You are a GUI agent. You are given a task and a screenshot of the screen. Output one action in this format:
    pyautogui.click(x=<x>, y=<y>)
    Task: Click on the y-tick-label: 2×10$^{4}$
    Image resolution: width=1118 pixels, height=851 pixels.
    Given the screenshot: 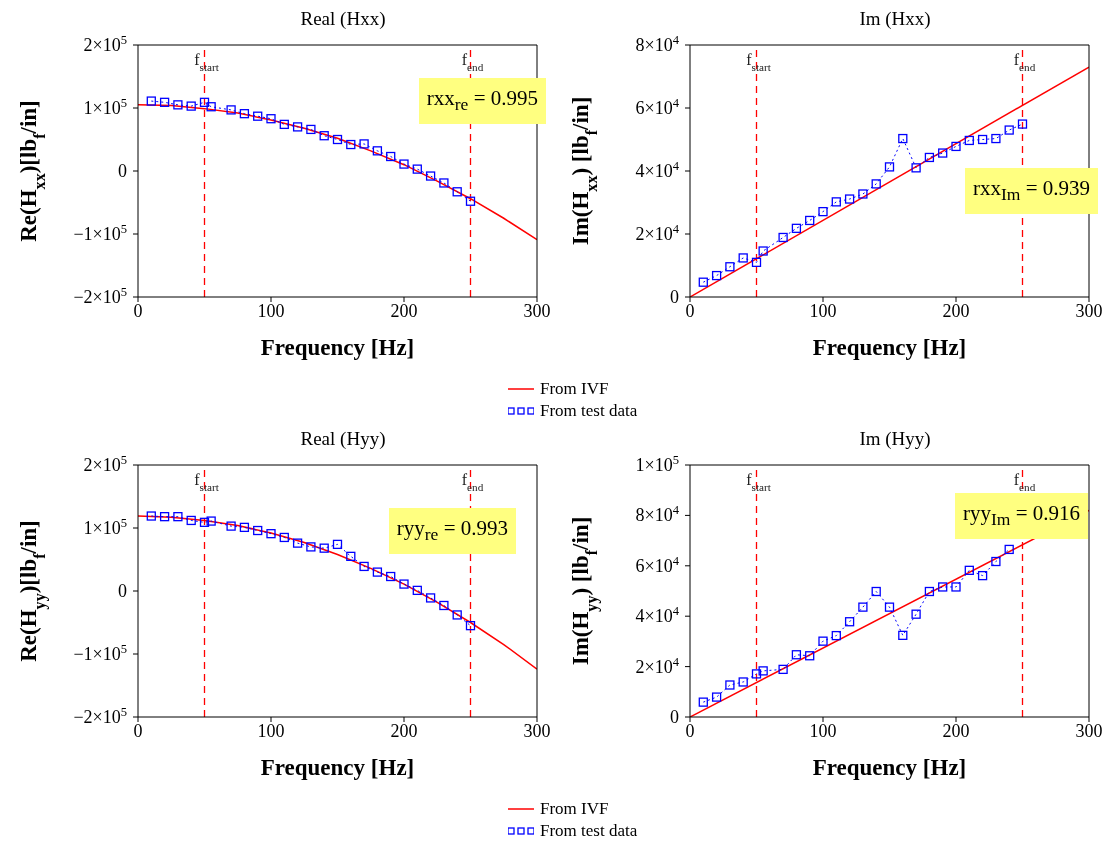 What is the action you would take?
    pyautogui.click(x=657, y=665)
    